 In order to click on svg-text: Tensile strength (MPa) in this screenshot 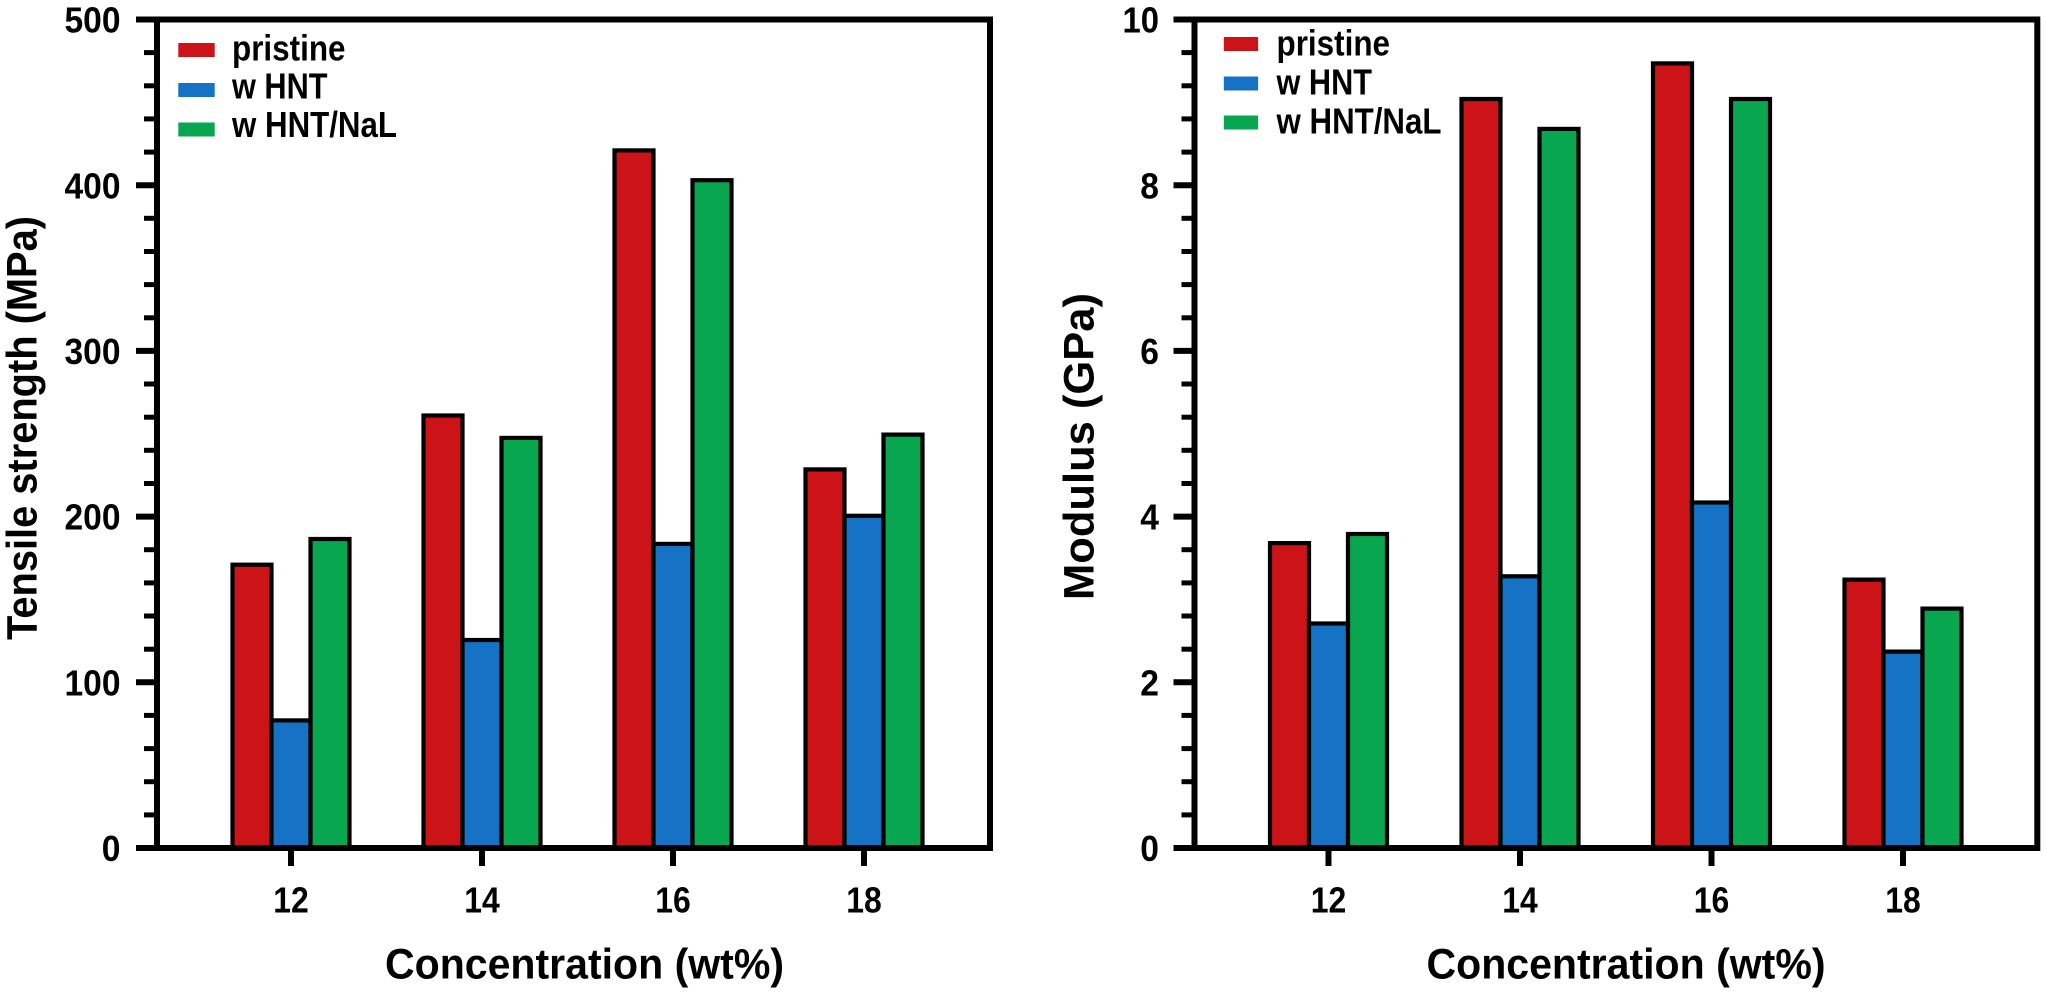, I will do `click(23, 428)`.